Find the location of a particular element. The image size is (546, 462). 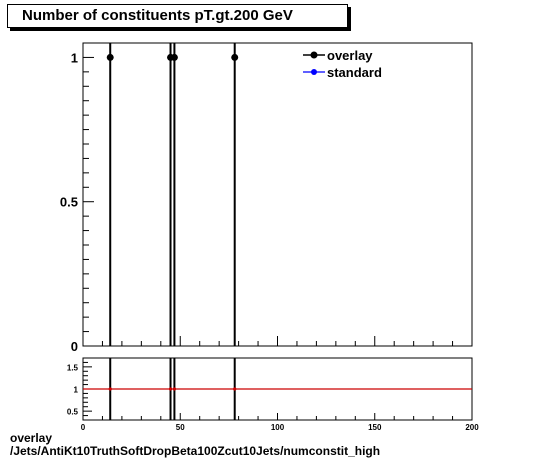

main-y-axis: 00.51 is located at coordinates (77, 198).